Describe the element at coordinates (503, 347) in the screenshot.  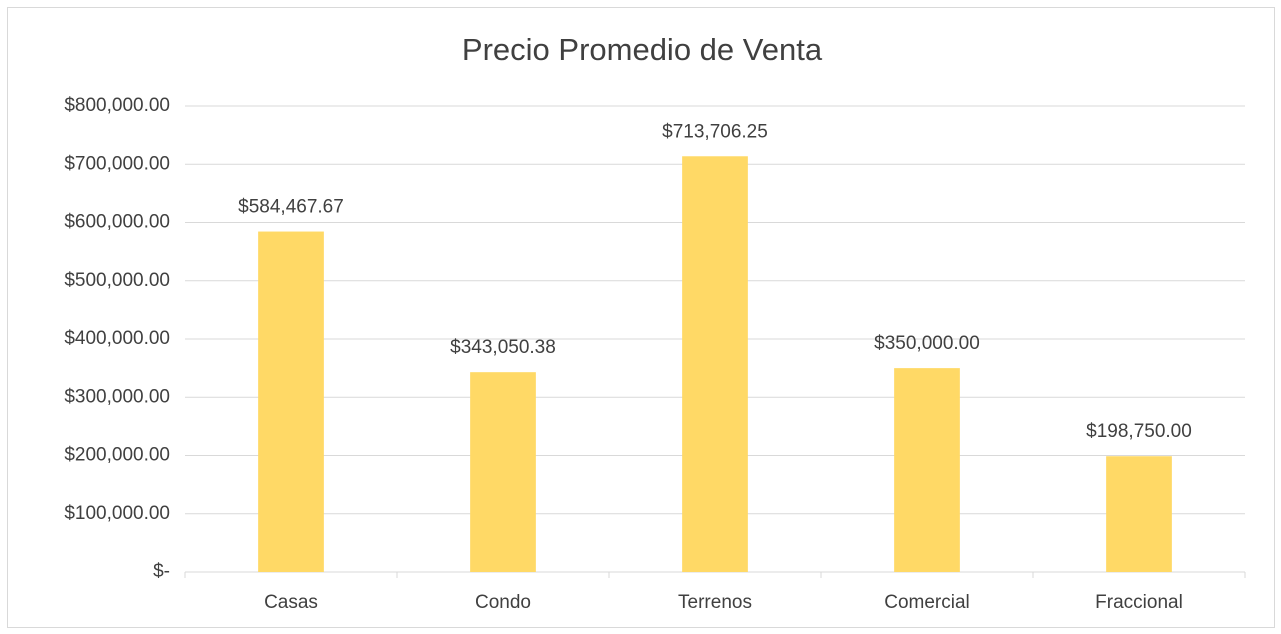
I see `value-label: $343,050.38` at that location.